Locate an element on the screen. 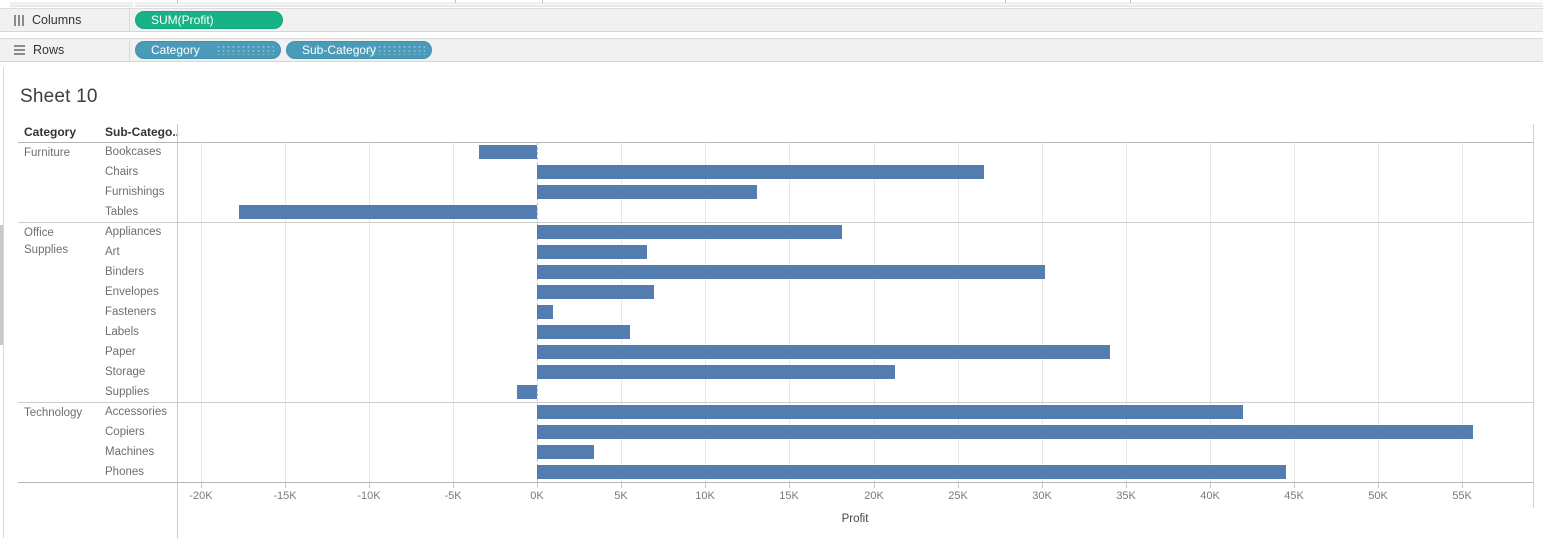 The width and height of the screenshot is (1543, 538). rows-list-icon is located at coordinates (19, 50).